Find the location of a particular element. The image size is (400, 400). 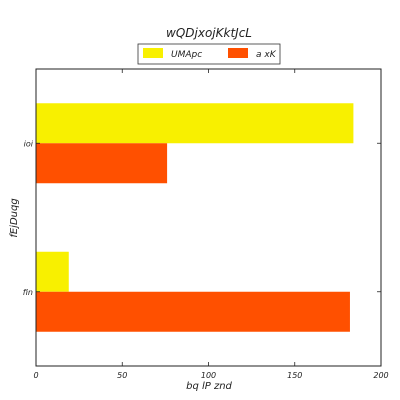

x-tick-label: 150 is located at coordinates (294, 375).